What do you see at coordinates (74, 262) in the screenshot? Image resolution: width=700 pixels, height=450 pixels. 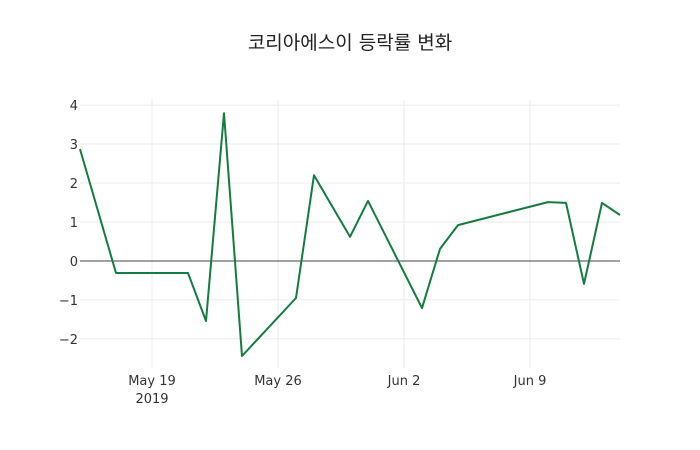 I see `y-tick-label: 0` at bounding box center [74, 262].